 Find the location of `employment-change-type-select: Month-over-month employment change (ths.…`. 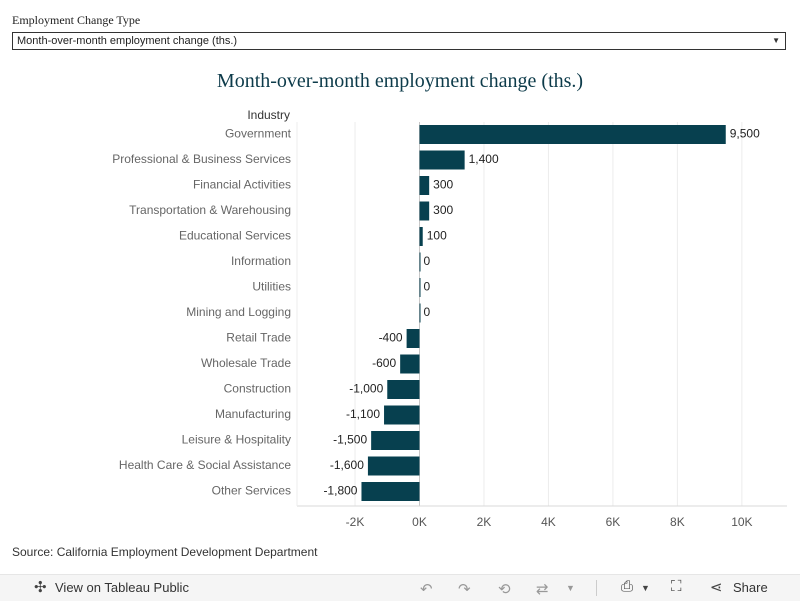

employment-change-type-select: Month-over-month employment change (ths.… is located at coordinates (399, 41).